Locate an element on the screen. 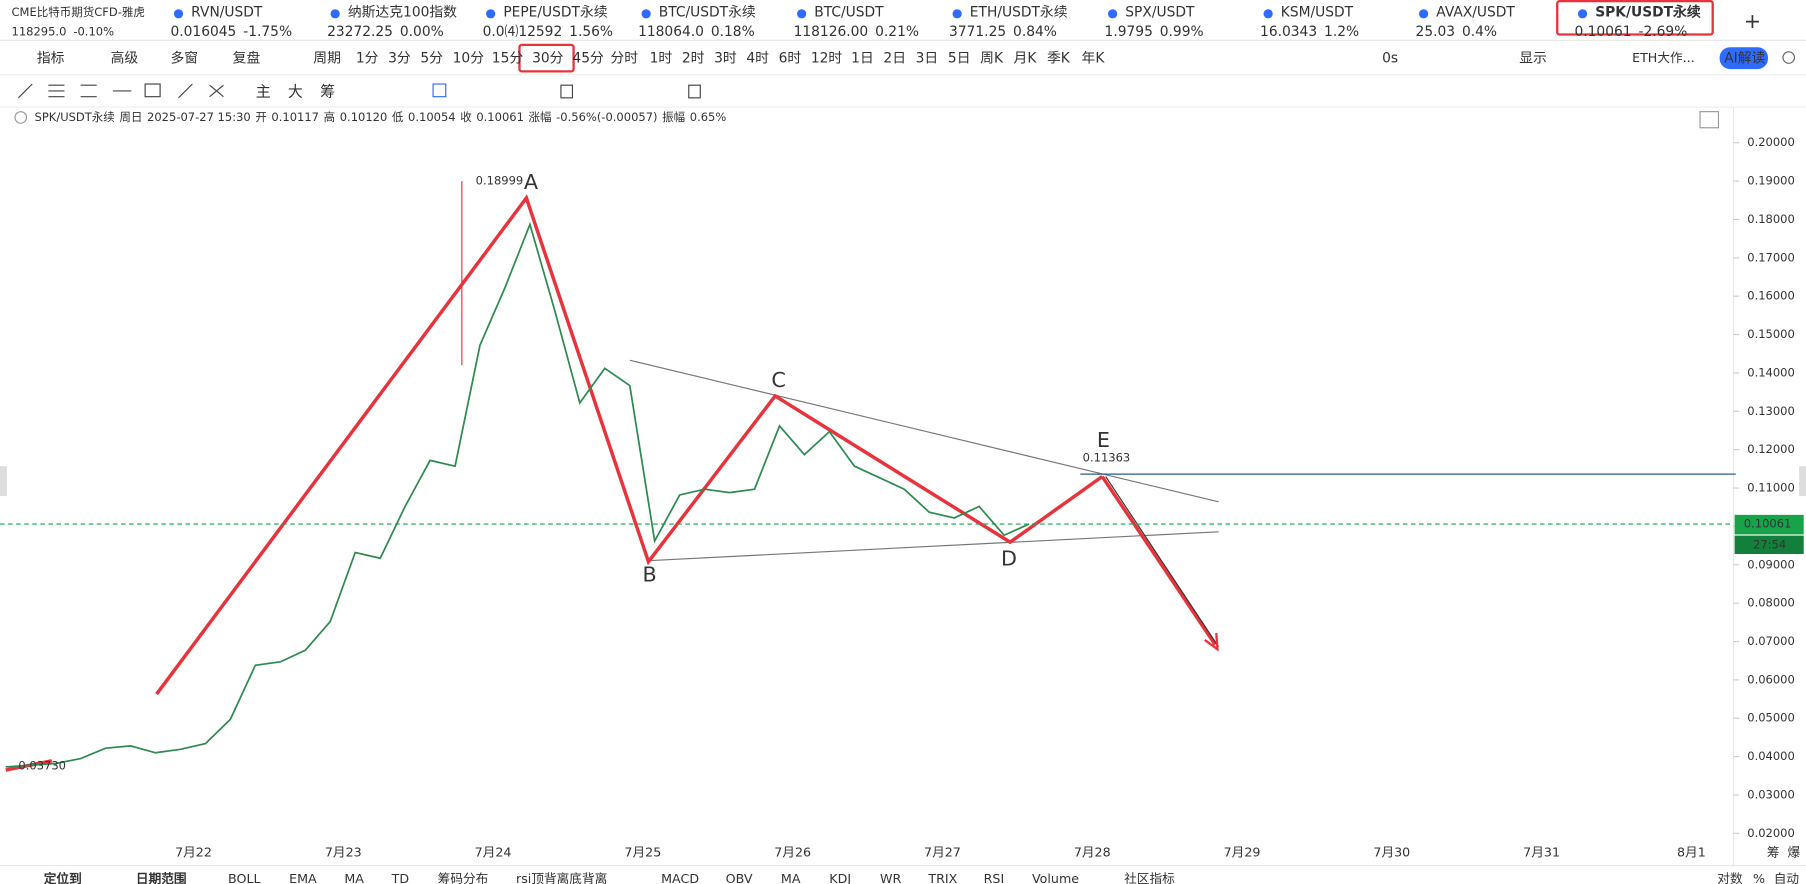  add-tab: + is located at coordinates (1752, 21).